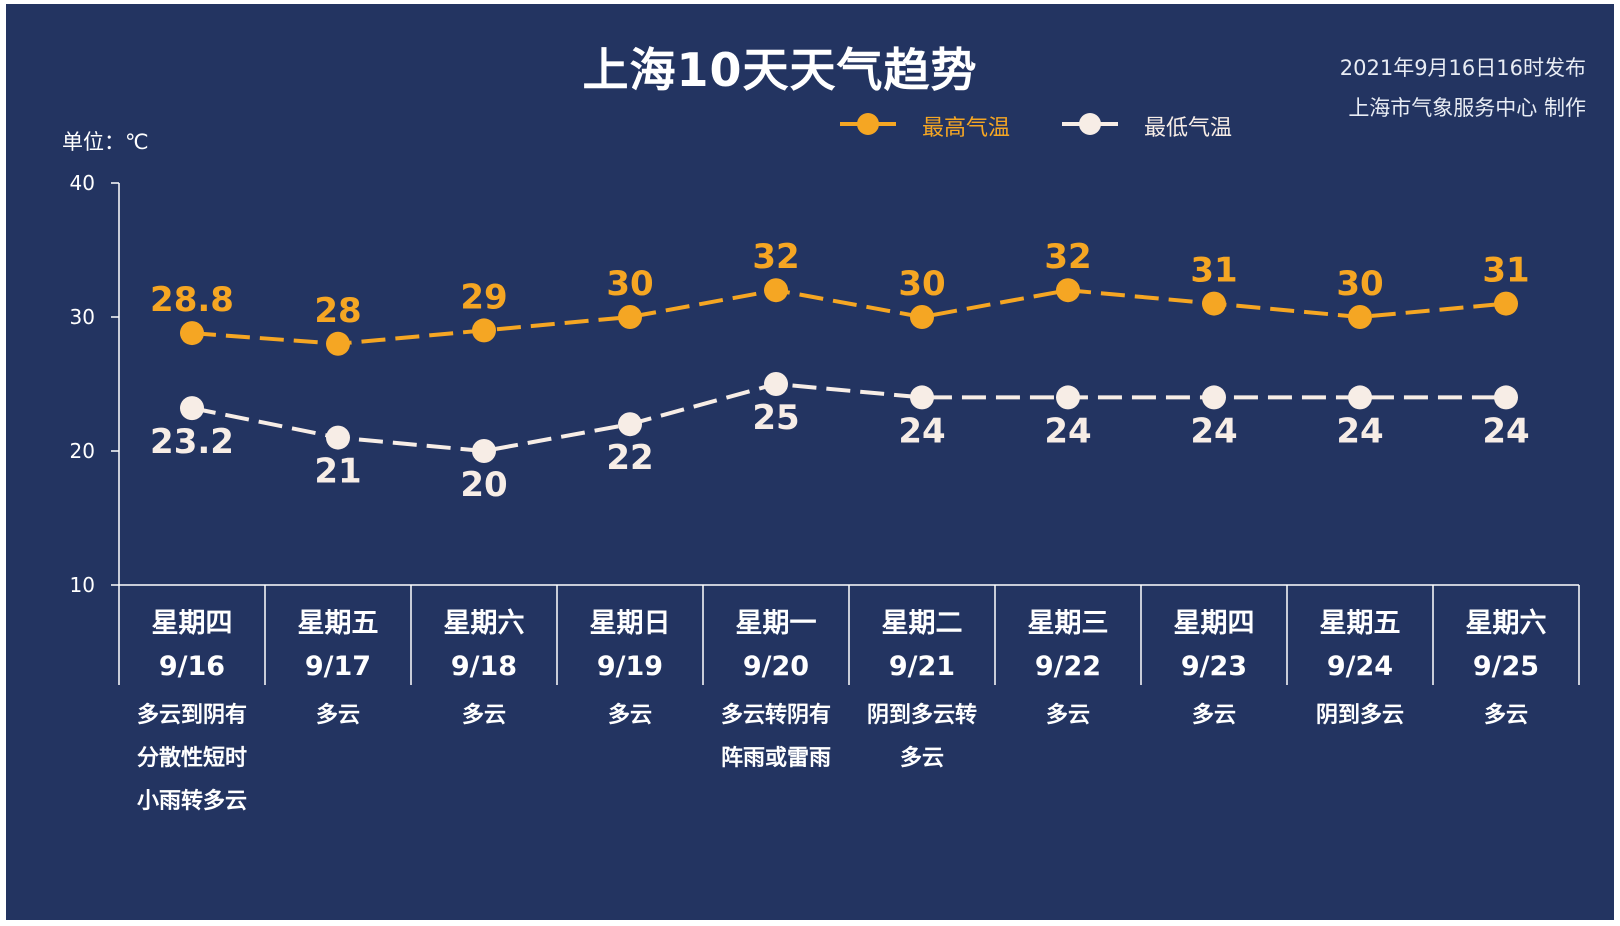 The height and width of the screenshot is (926, 1620). Describe the element at coordinates (338, 666) in the screenshot. I see `date-label: 9/17` at that location.